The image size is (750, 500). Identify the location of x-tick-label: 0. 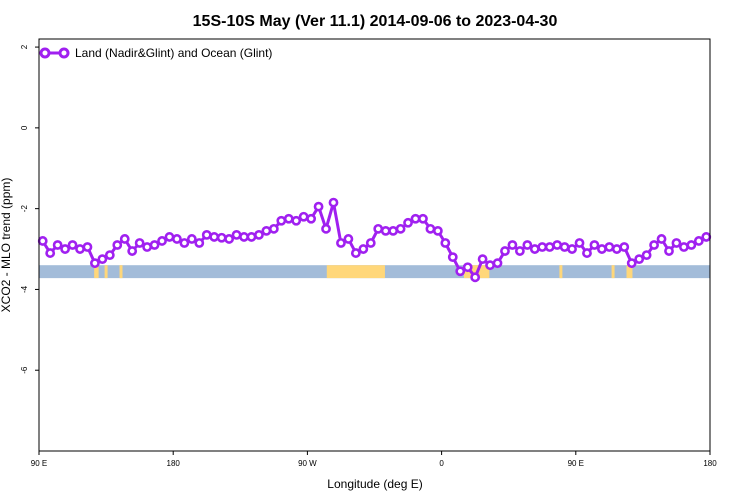
(441, 463).